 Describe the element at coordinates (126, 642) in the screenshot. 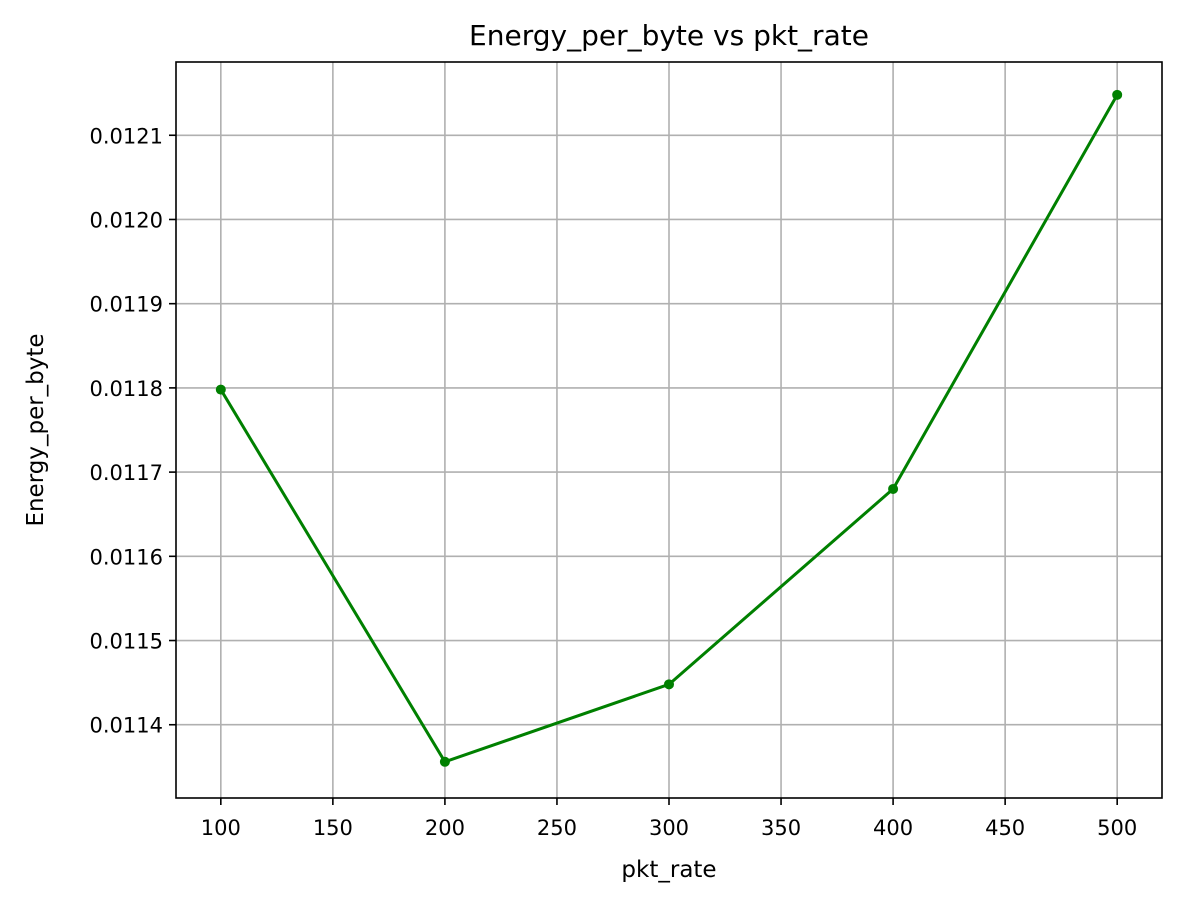

I see `y-tick-label: 0.0115` at that location.